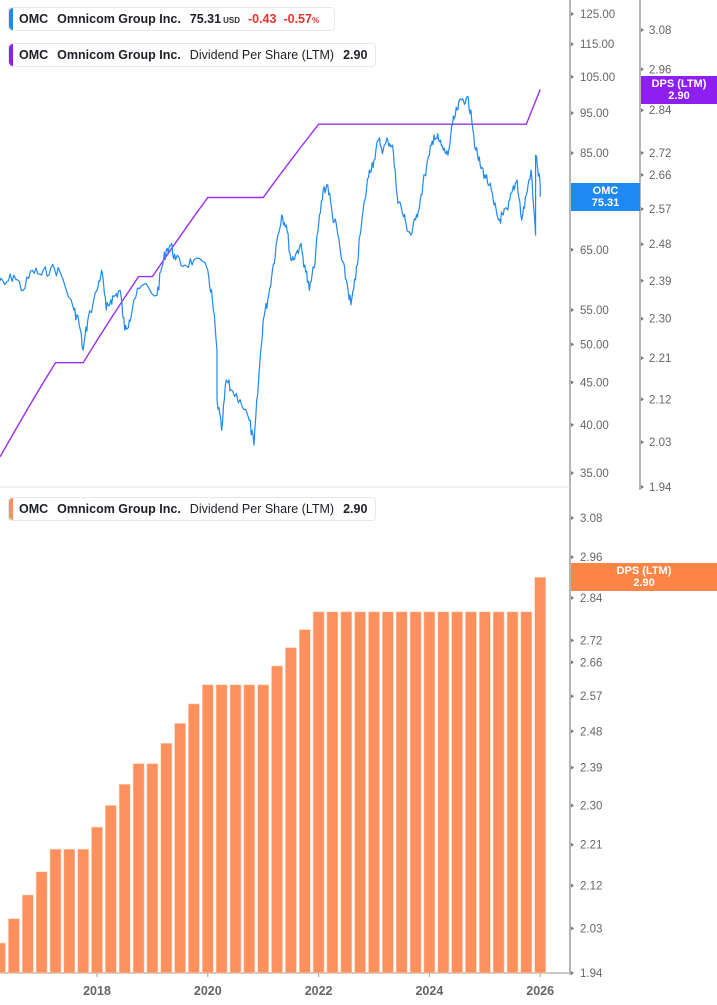 This screenshot has height=1005, width=717. I want to click on dps-tick-label: 2.48, so click(660, 245).